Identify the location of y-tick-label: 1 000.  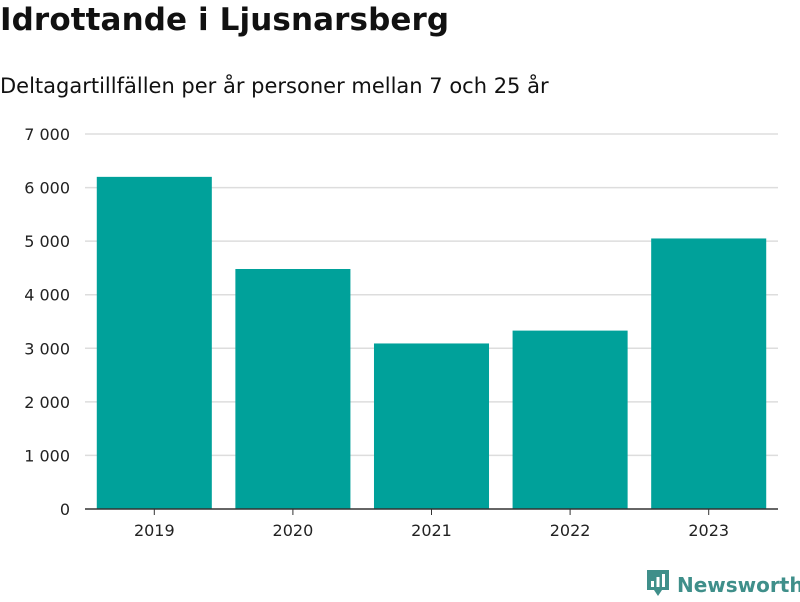
(47, 455).